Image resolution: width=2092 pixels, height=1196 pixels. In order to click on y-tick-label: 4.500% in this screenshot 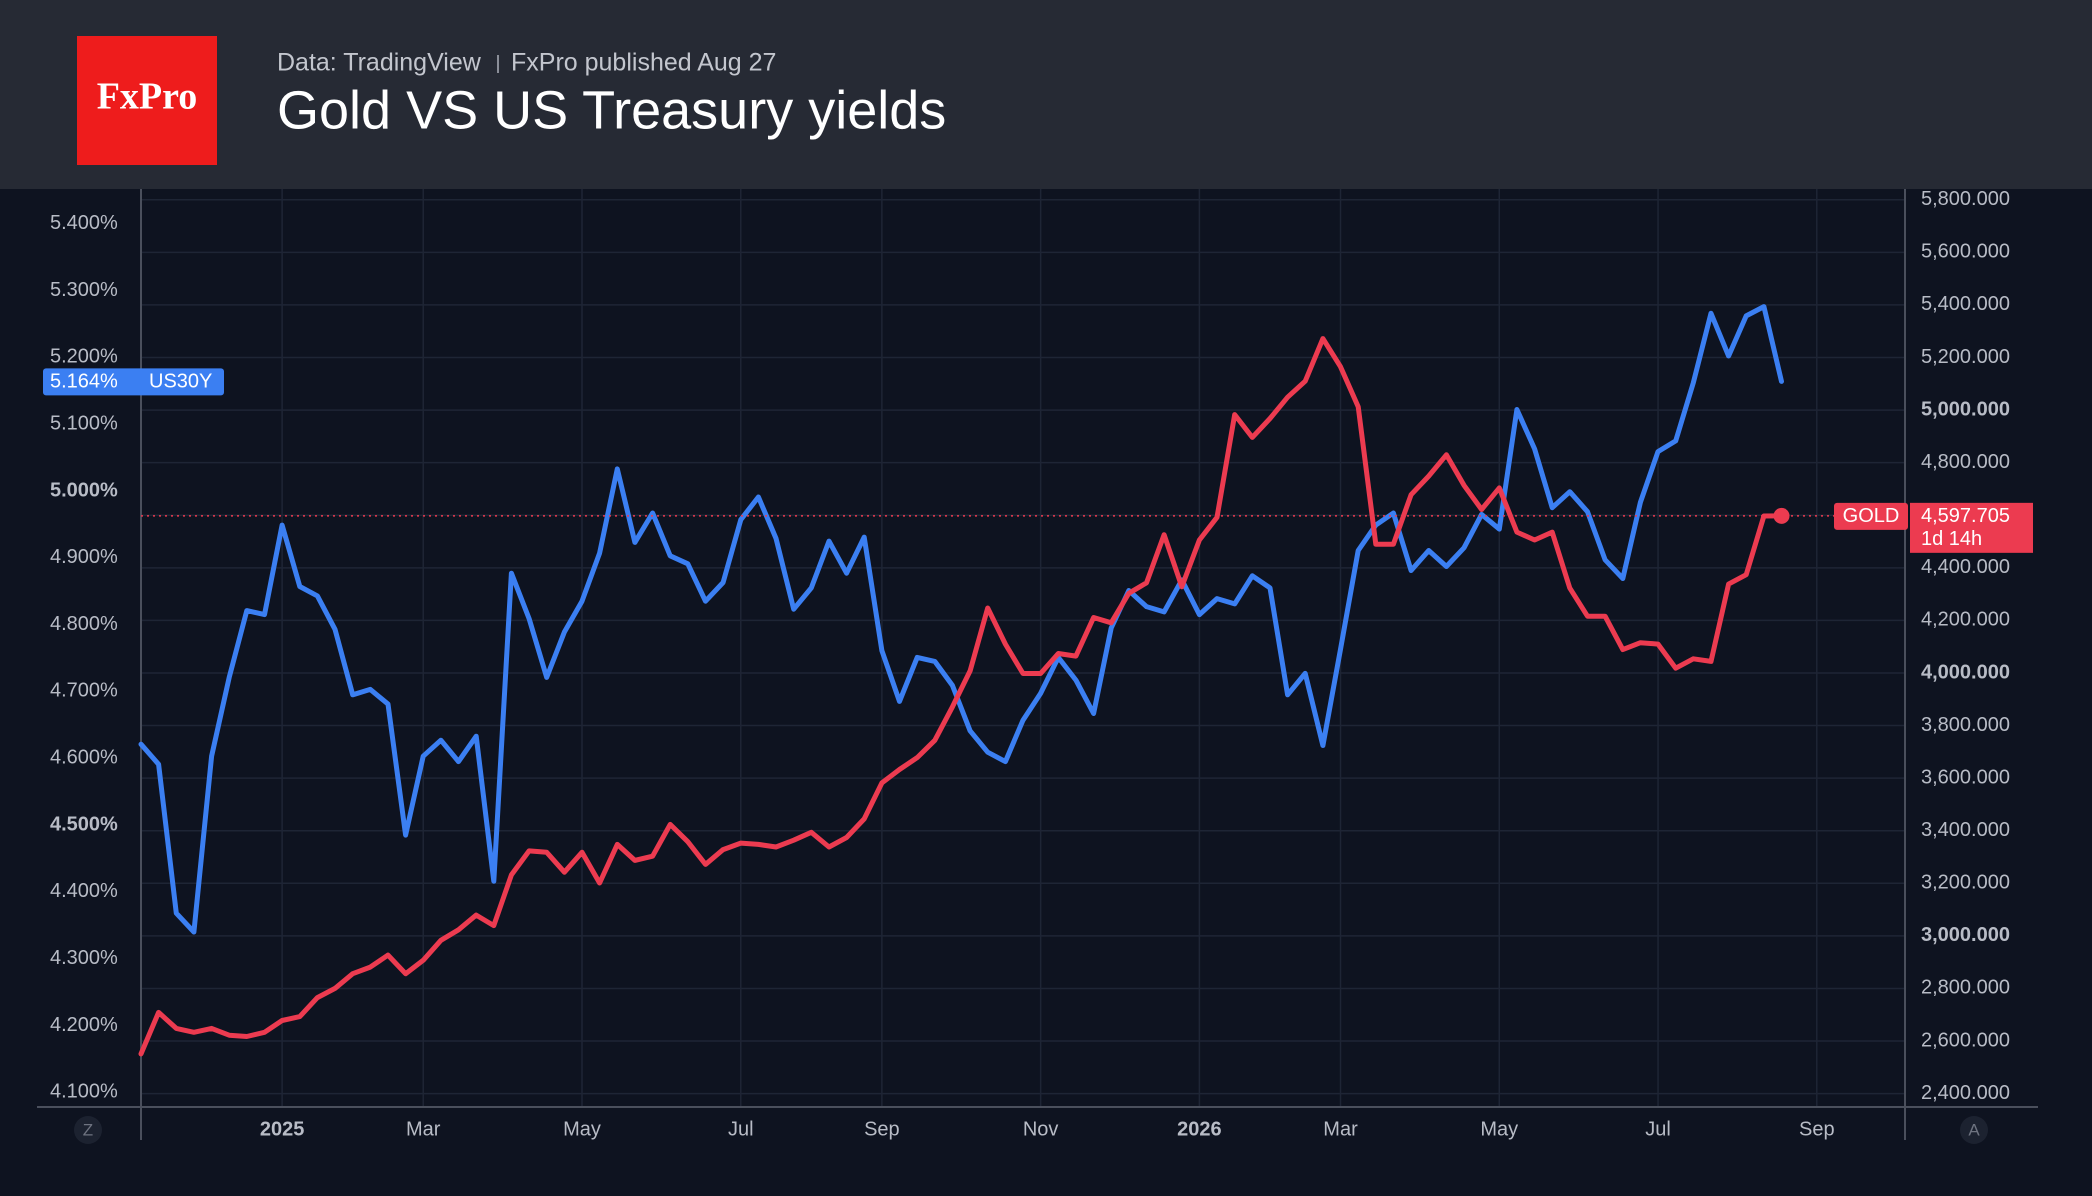, I will do `click(84, 824)`.